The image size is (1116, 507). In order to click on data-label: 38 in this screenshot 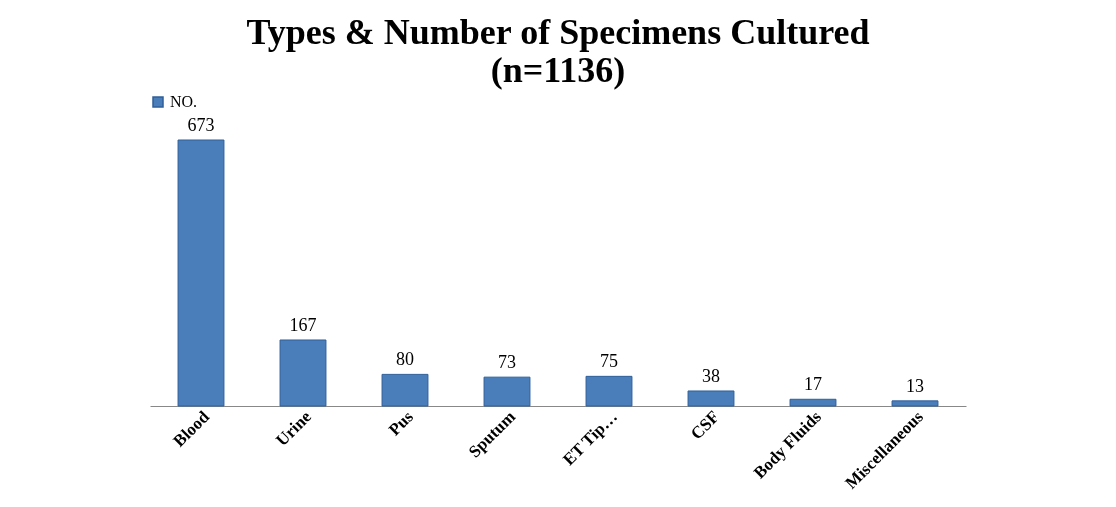, I will do `click(711, 375)`.